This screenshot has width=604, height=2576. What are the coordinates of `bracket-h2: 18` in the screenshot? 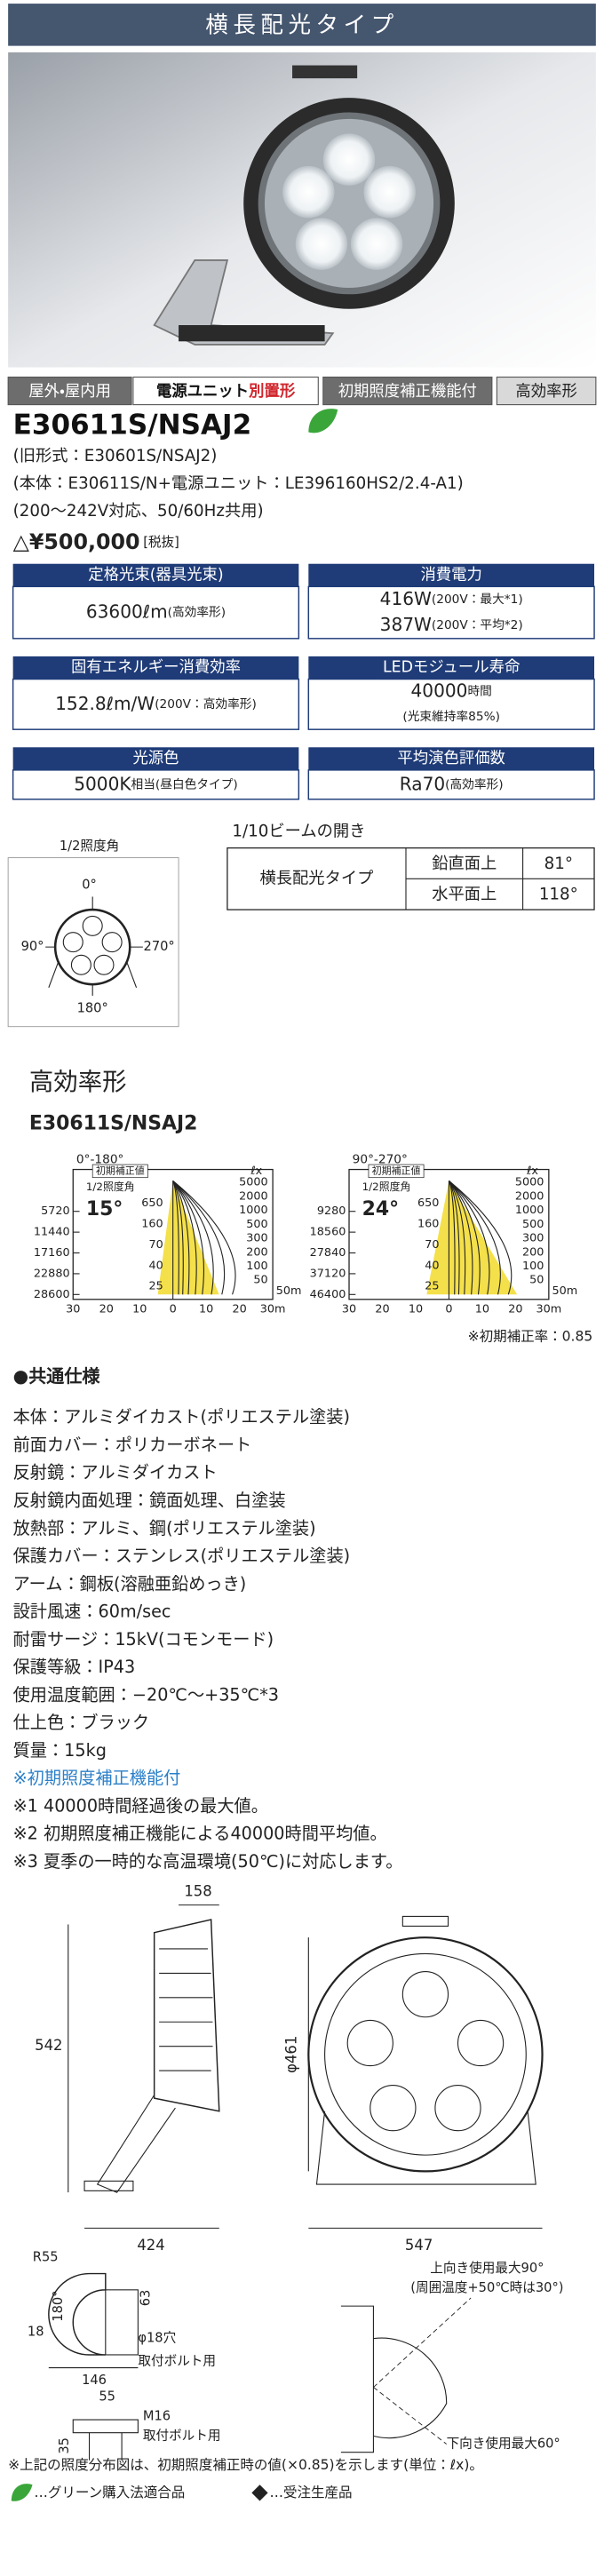 It's located at (36, 2331).